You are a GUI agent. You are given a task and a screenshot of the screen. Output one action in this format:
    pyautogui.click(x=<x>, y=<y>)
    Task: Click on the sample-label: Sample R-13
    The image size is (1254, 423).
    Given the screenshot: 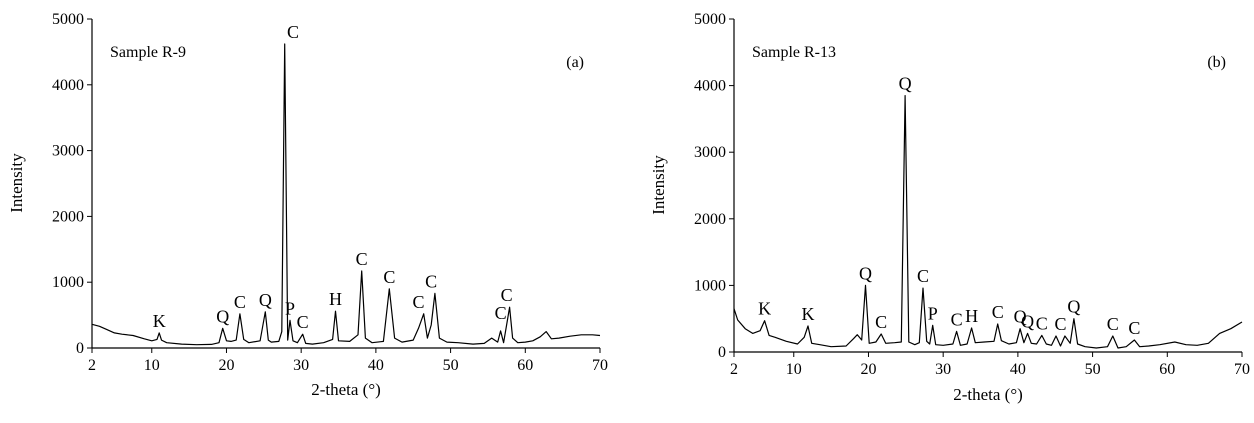 What is the action you would take?
    pyautogui.click(x=794, y=52)
    